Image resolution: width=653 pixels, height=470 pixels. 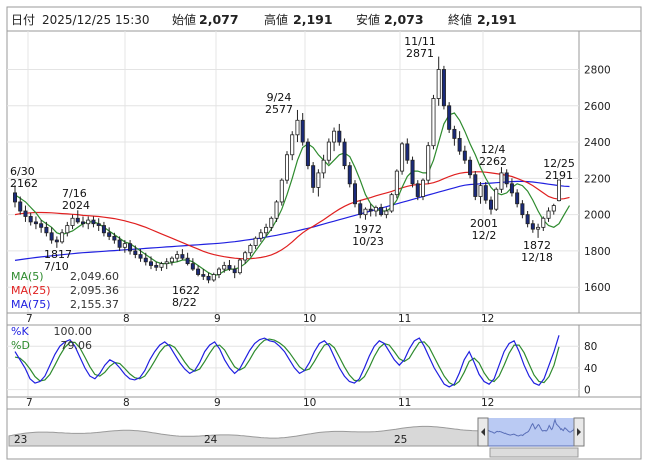 What do you see at coordinates (260, 403) in the screenshot?
I see `month-labels-2: 7 8 9 10 11 12` at bounding box center [260, 403].